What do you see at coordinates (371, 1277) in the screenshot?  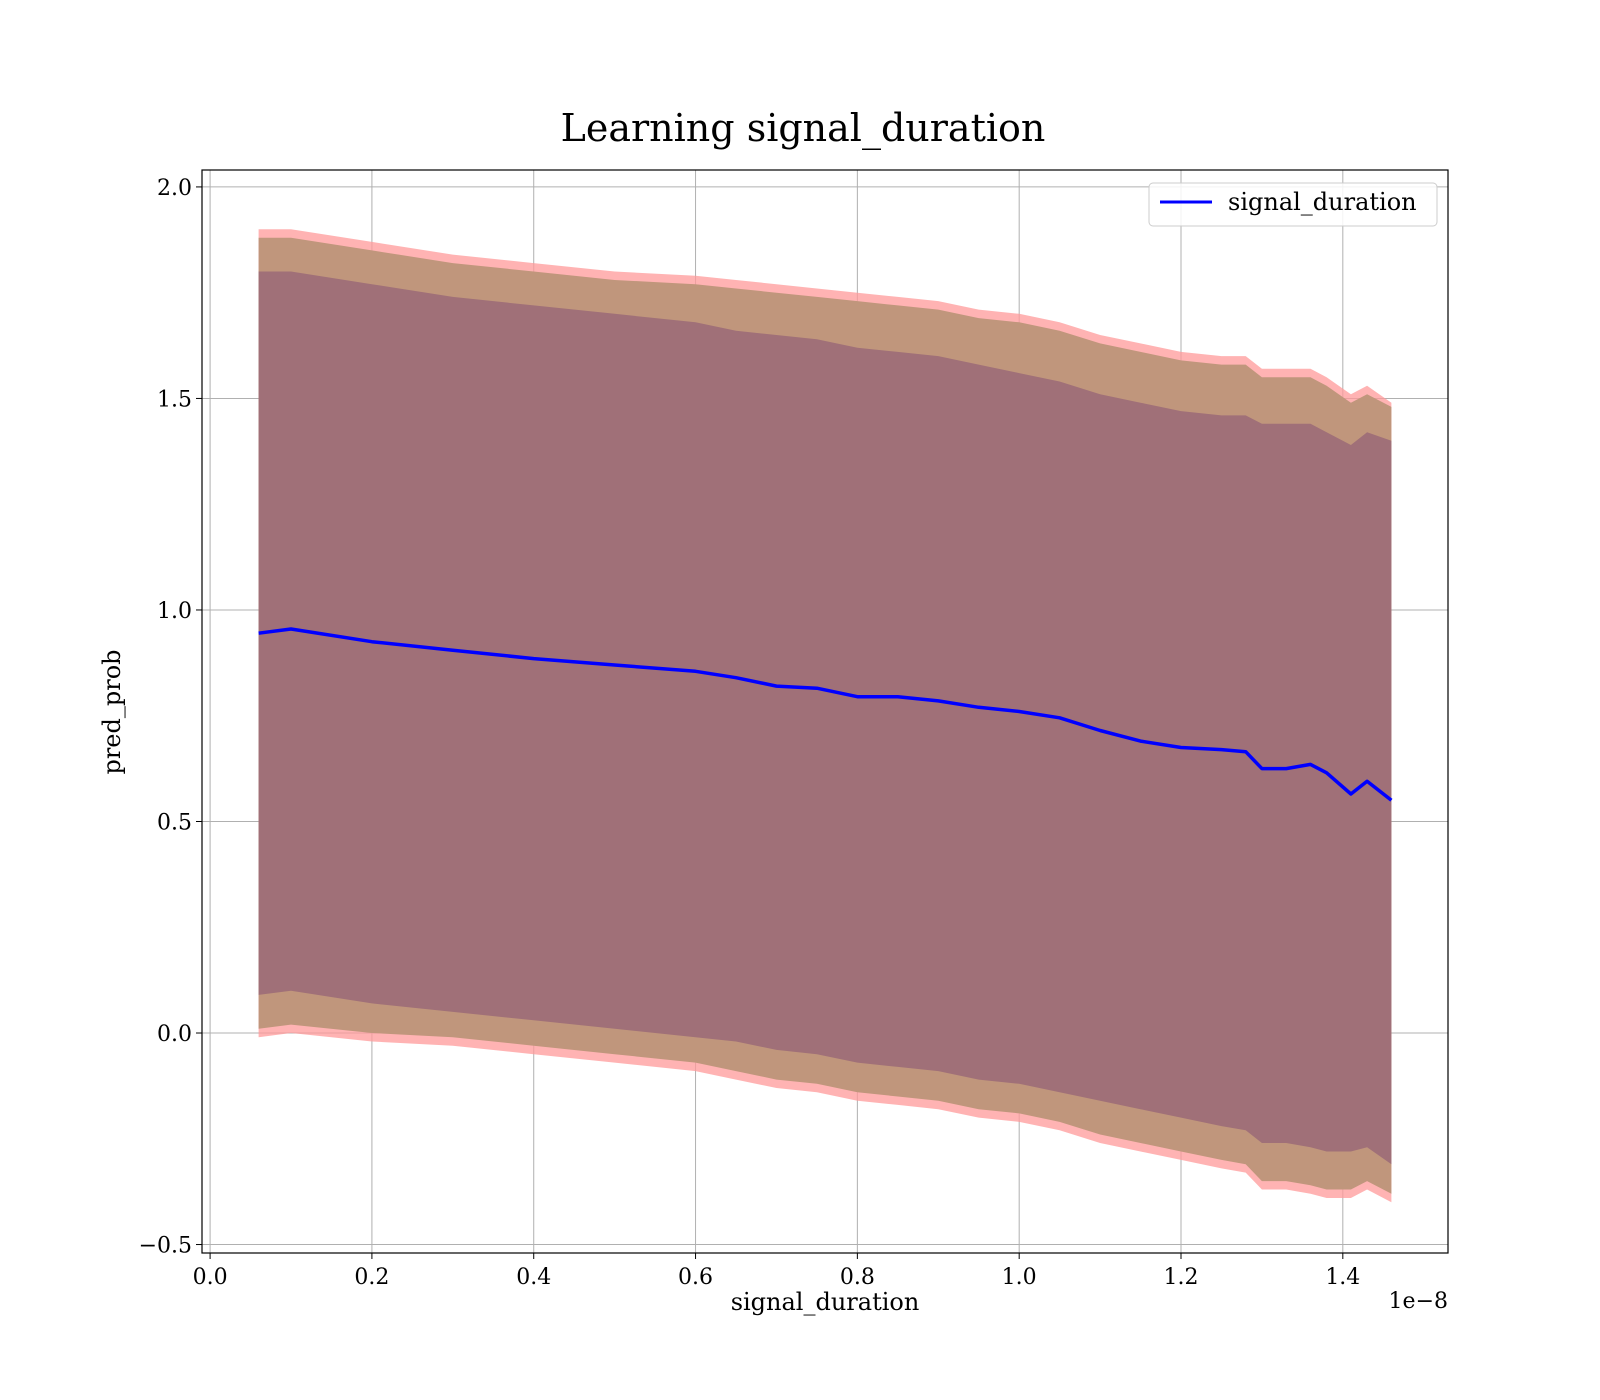 I see `x-tick-label: 0.2` at bounding box center [371, 1277].